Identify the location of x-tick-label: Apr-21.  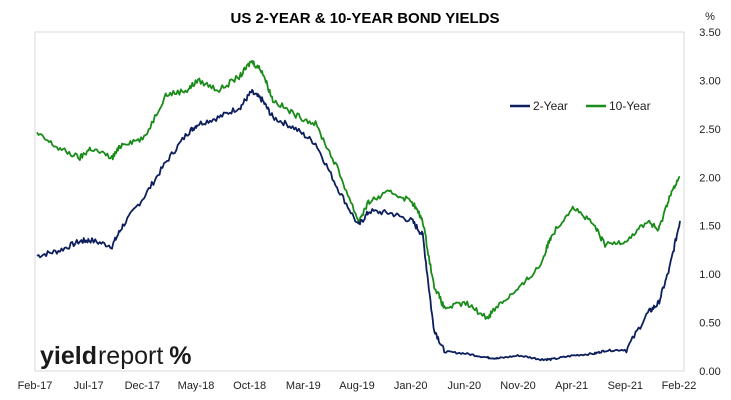
(571, 386).